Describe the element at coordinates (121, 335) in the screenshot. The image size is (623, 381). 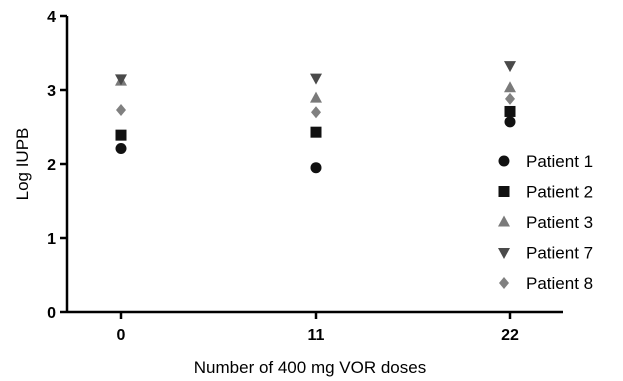
I see `x-tick-label: 0` at that location.